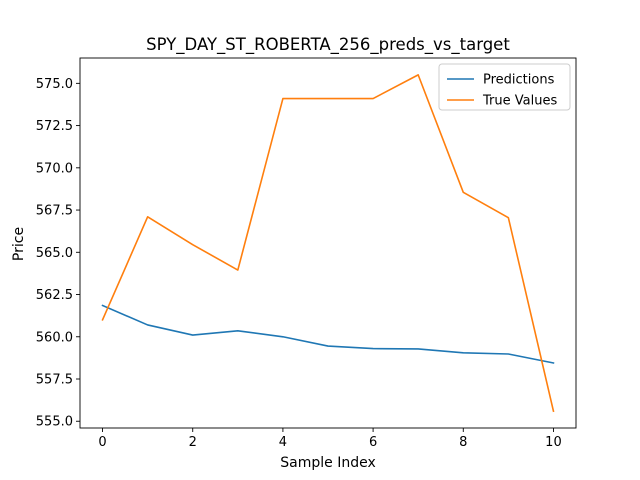 The height and width of the screenshot is (480, 640). I want to click on y-axis-label: Price, so click(19, 244).